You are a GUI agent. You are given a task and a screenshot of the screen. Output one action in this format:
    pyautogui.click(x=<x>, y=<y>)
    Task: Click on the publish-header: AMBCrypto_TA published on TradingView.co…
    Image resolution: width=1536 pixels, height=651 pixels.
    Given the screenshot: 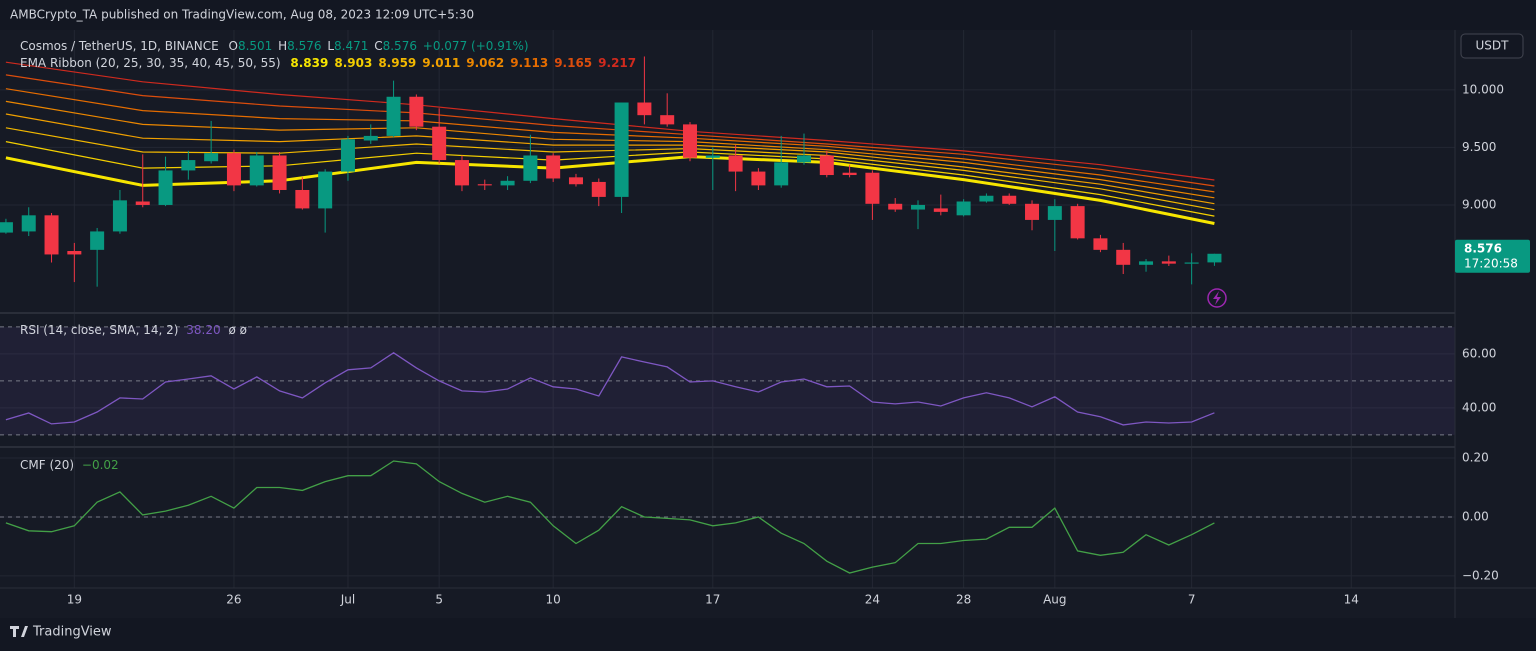 What is the action you would take?
    pyautogui.click(x=242, y=15)
    